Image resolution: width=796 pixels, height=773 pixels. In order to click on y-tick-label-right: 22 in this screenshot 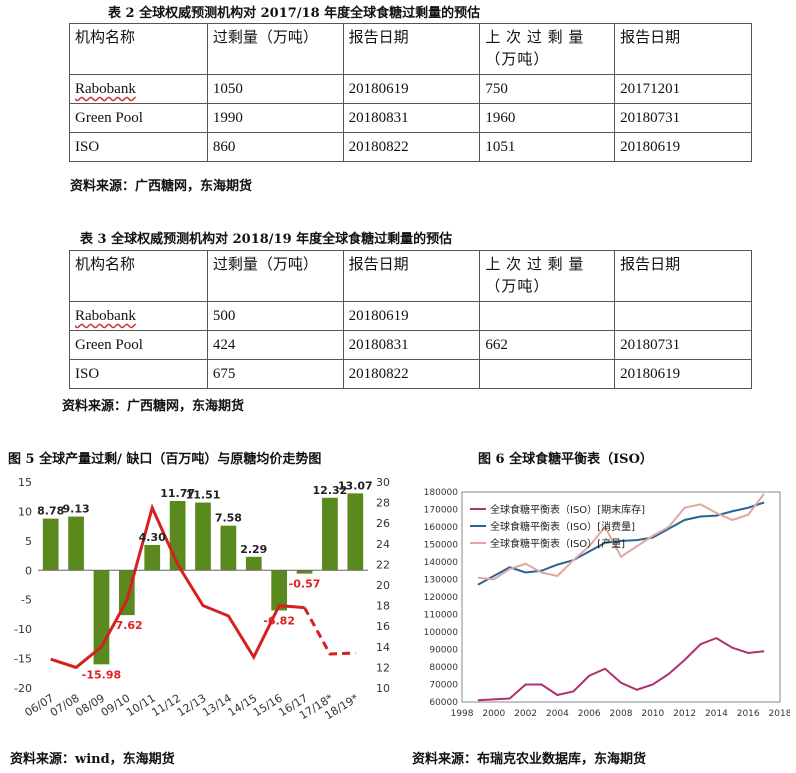, I will do `click(383, 564)`.